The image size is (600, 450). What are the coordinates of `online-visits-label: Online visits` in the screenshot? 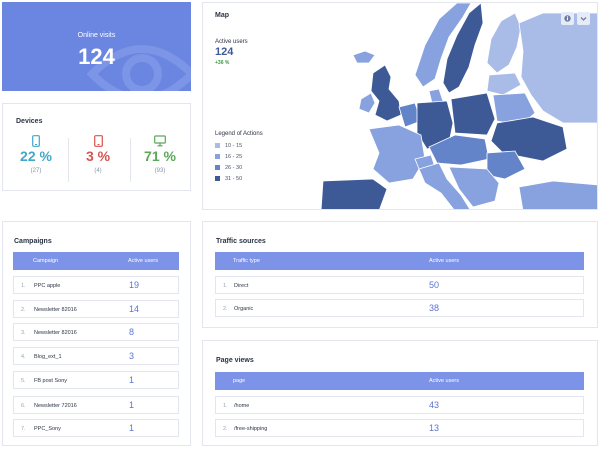 It's located at (96, 35).